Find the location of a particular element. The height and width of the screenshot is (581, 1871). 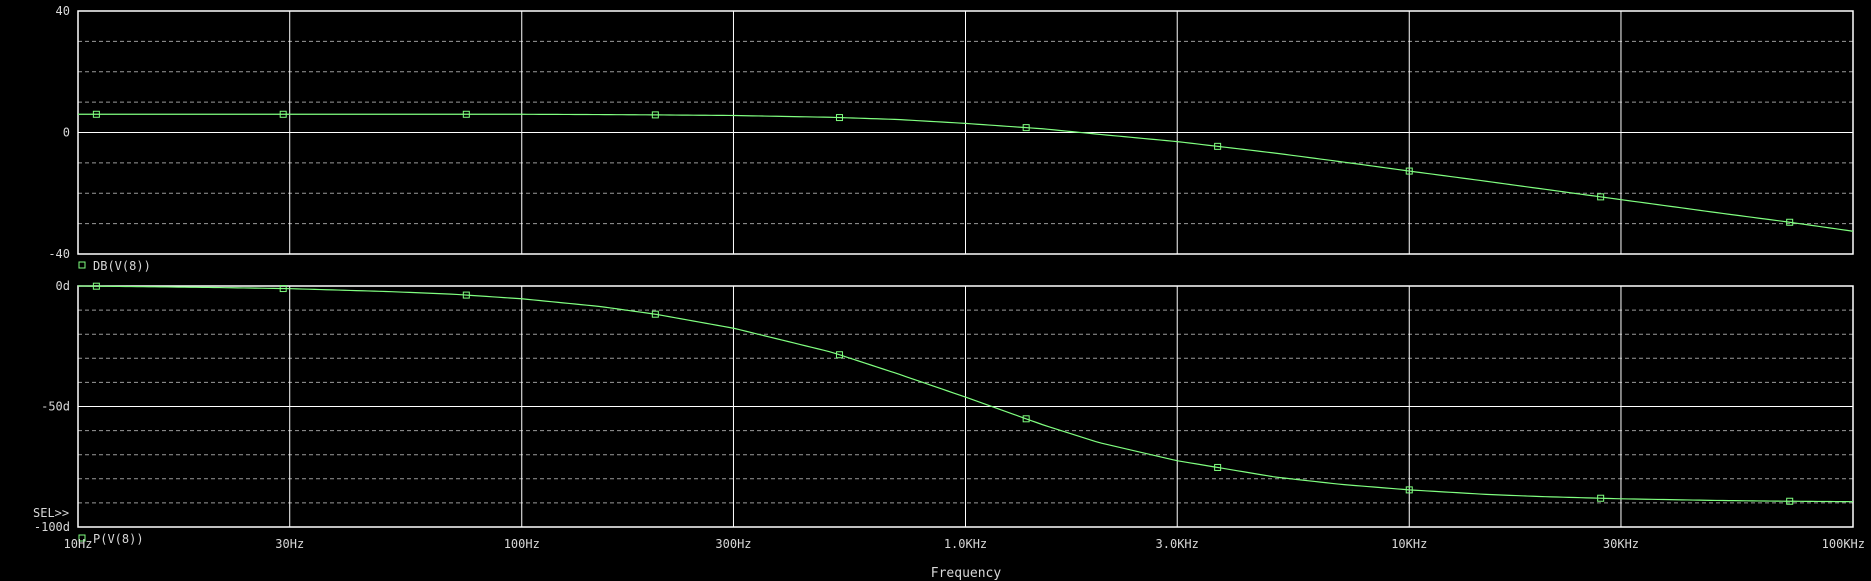

x-tick-label: 30KHz is located at coordinates (1621, 544).